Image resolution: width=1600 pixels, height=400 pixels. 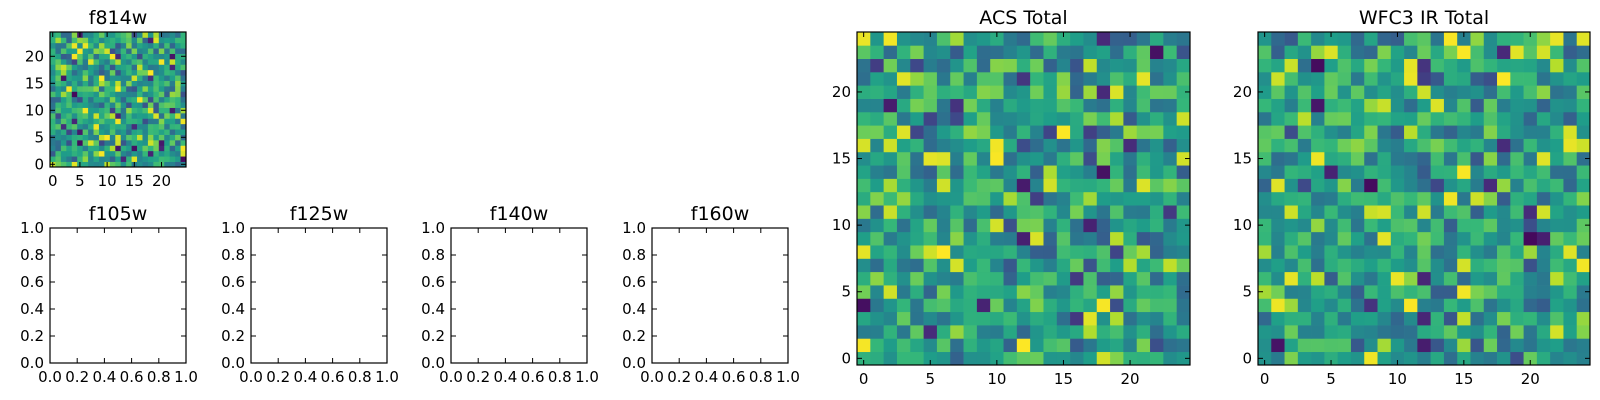 I want to click on f105w-xtick-label: 1.0, so click(x=186, y=377).